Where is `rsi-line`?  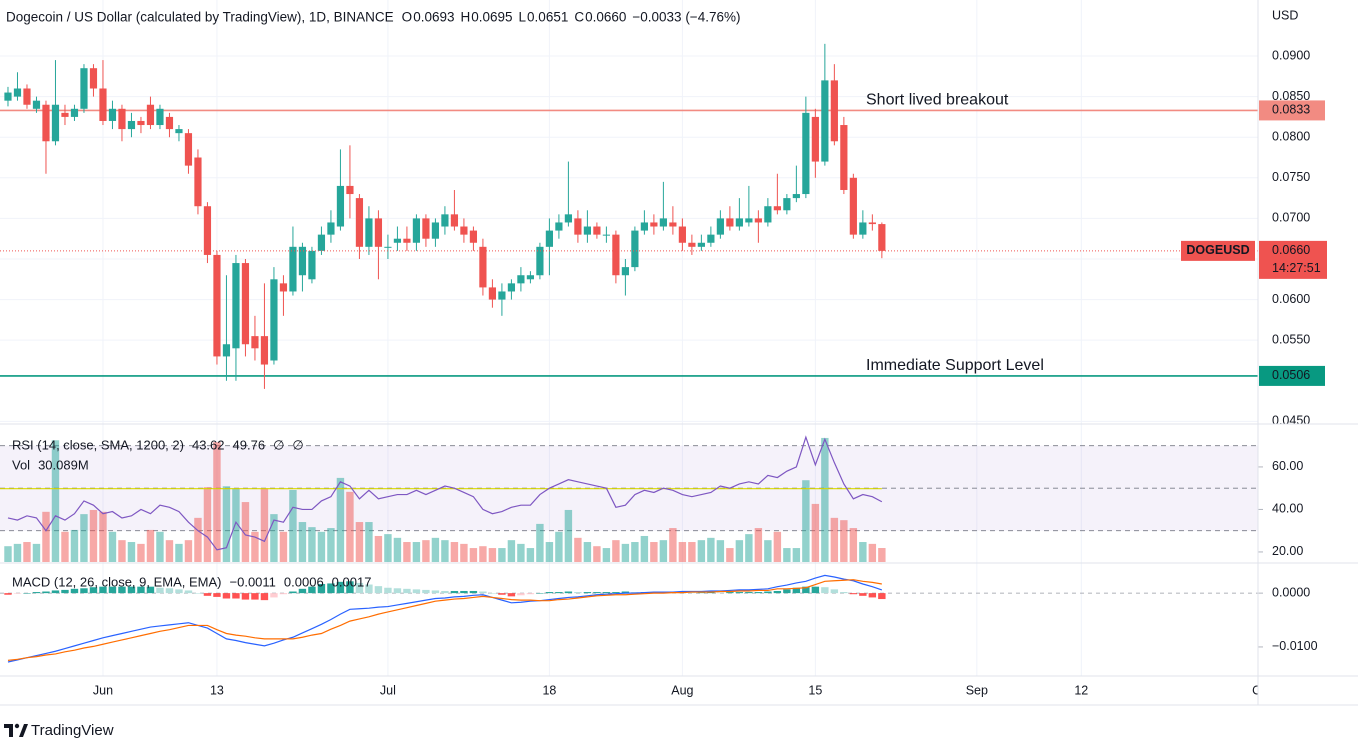
rsi-line is located at coordinates (445, 493).